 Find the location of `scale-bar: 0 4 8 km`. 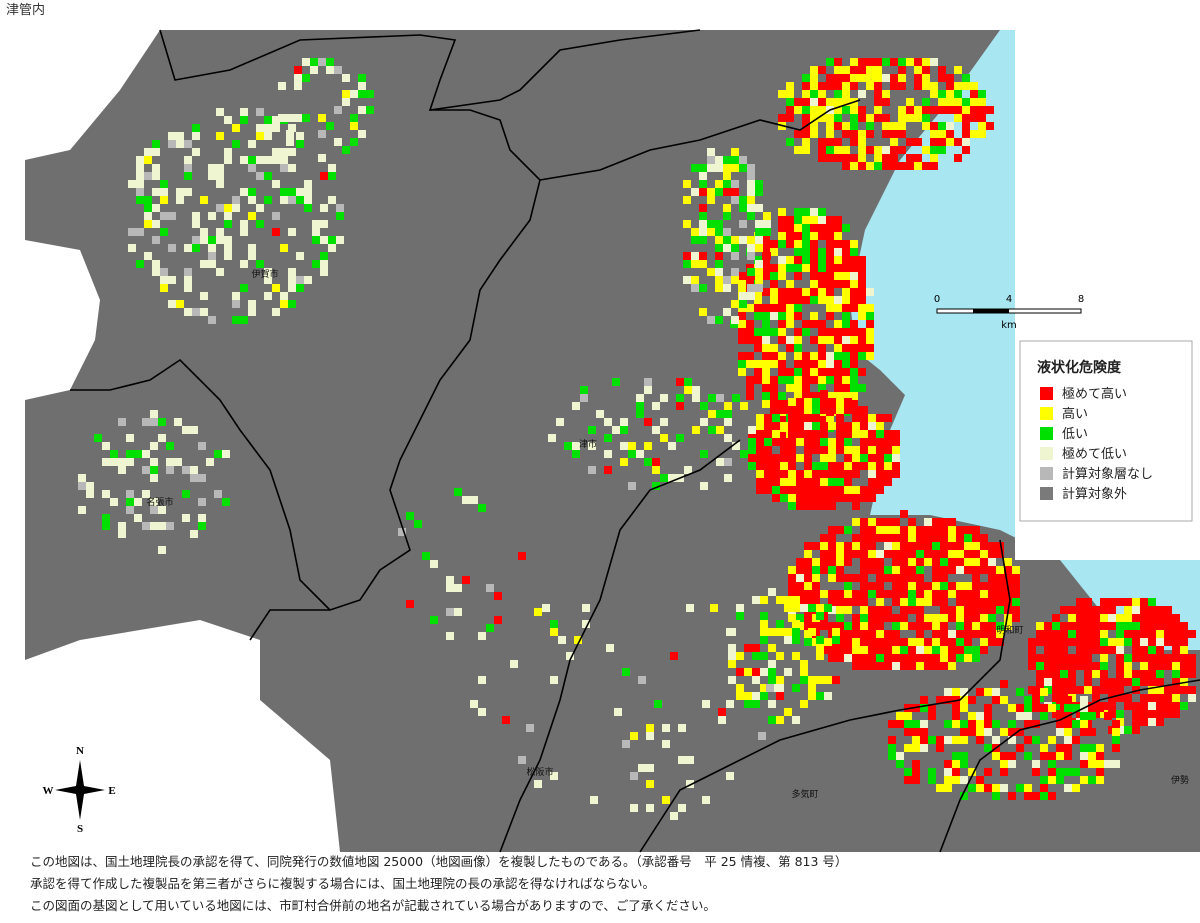

scale-bar: 0 4 8 km is located at coordinates (1009, 312).